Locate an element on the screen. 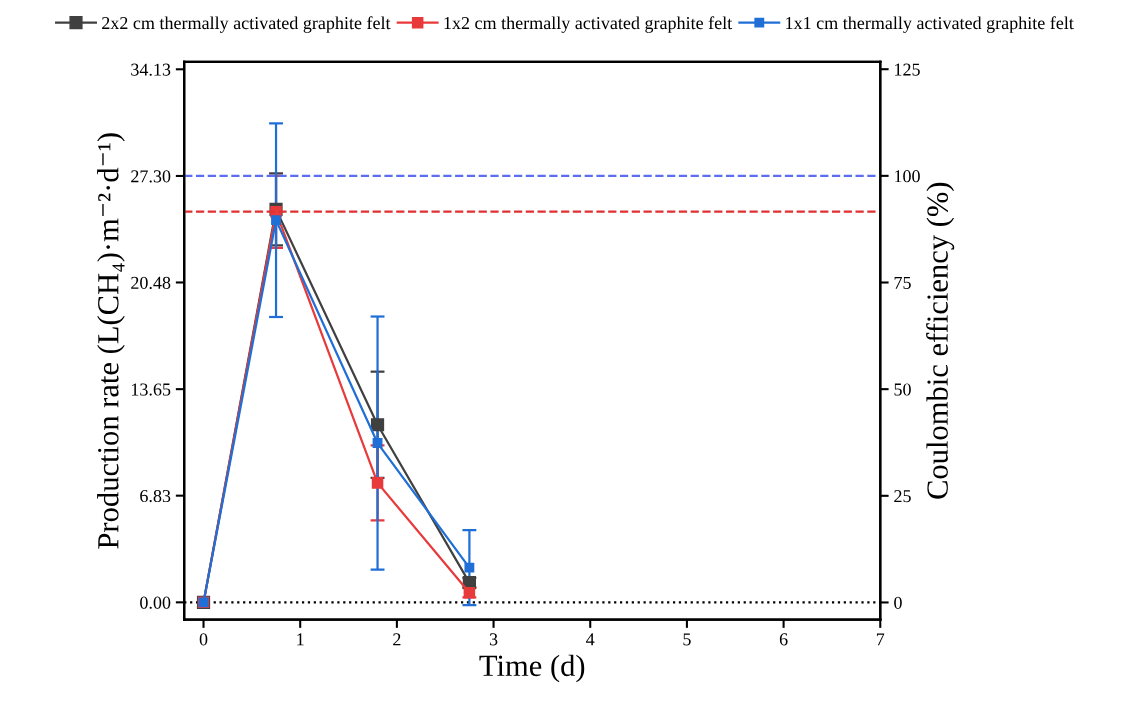 This screenshot has width=1130, height=704. legend-label: 1x1 cm thermally activated graphite felt is located at coordinates (930, 24).